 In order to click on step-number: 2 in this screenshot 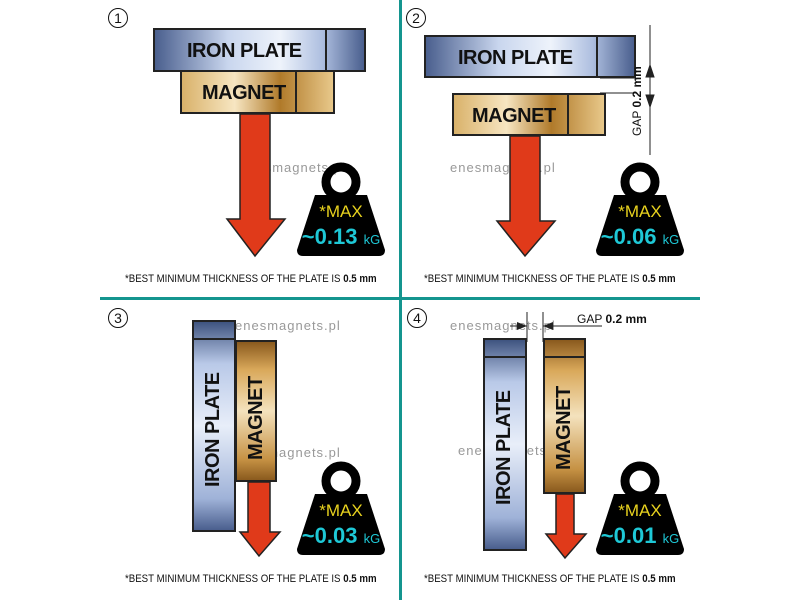, I will do `click(416, 18)`.